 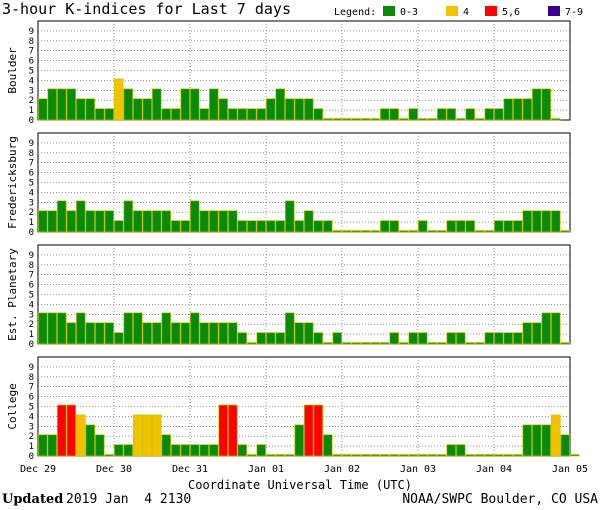 I want to click on x-tick-label: Jan 02, so click(x=342, y=469).